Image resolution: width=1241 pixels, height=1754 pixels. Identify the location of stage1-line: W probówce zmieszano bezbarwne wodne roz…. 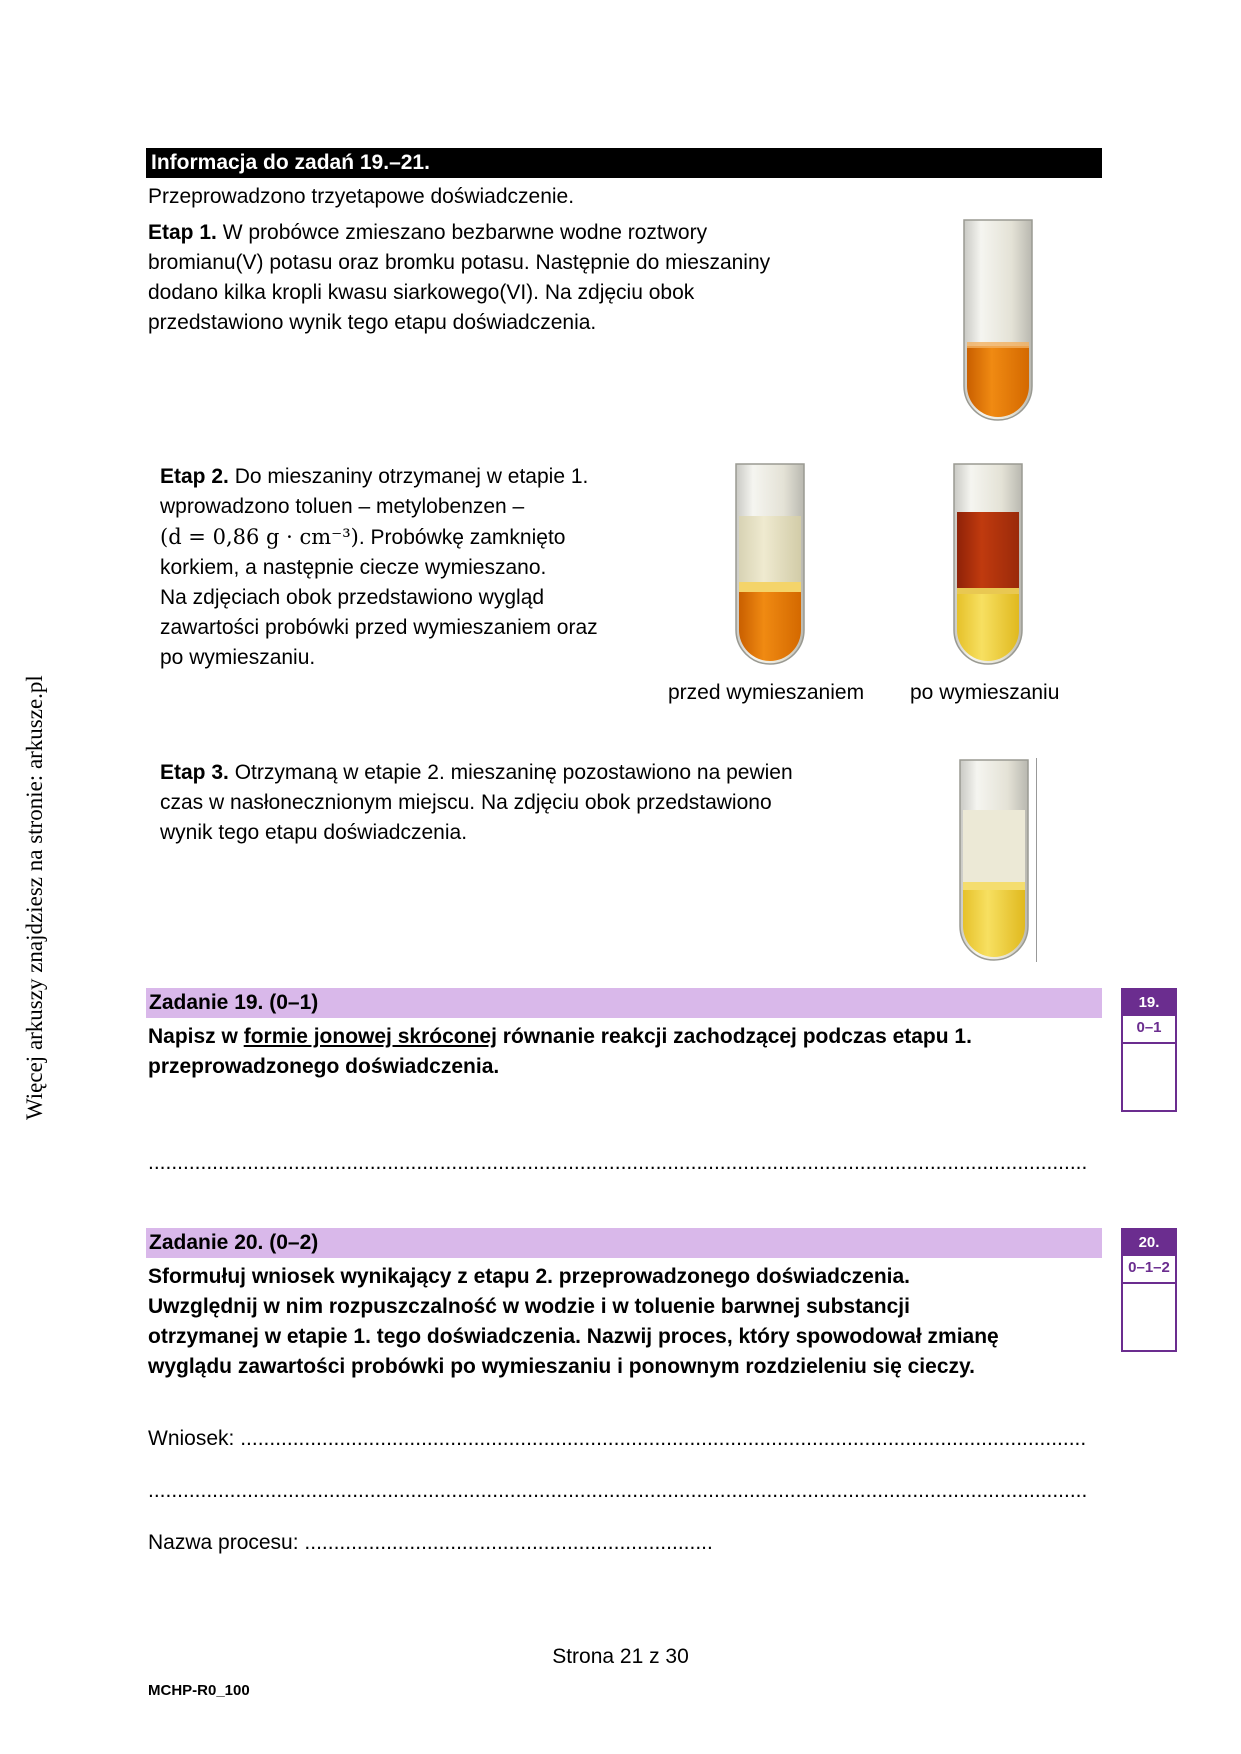
(462, 232).